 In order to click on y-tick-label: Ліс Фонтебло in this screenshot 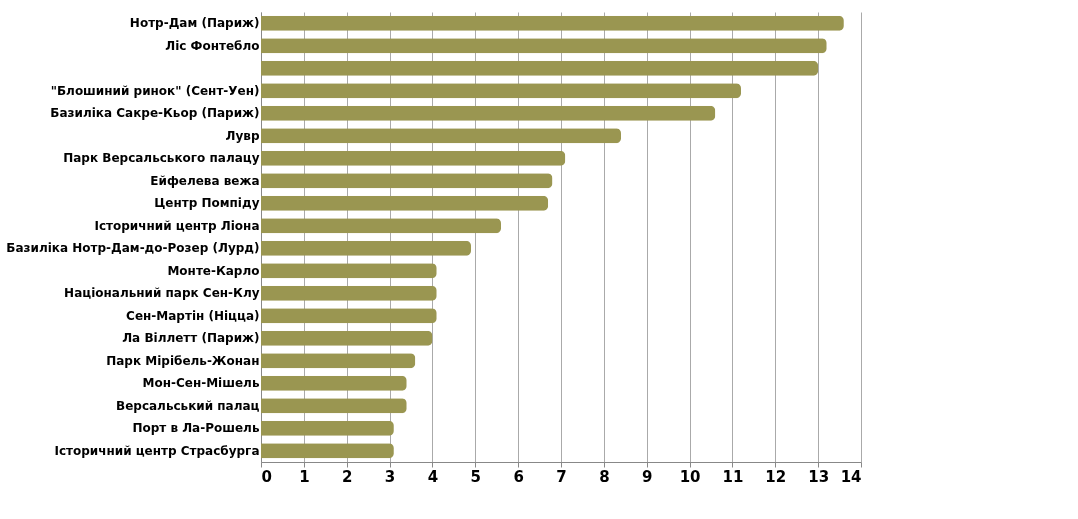, I will do `click(212, 45)`.